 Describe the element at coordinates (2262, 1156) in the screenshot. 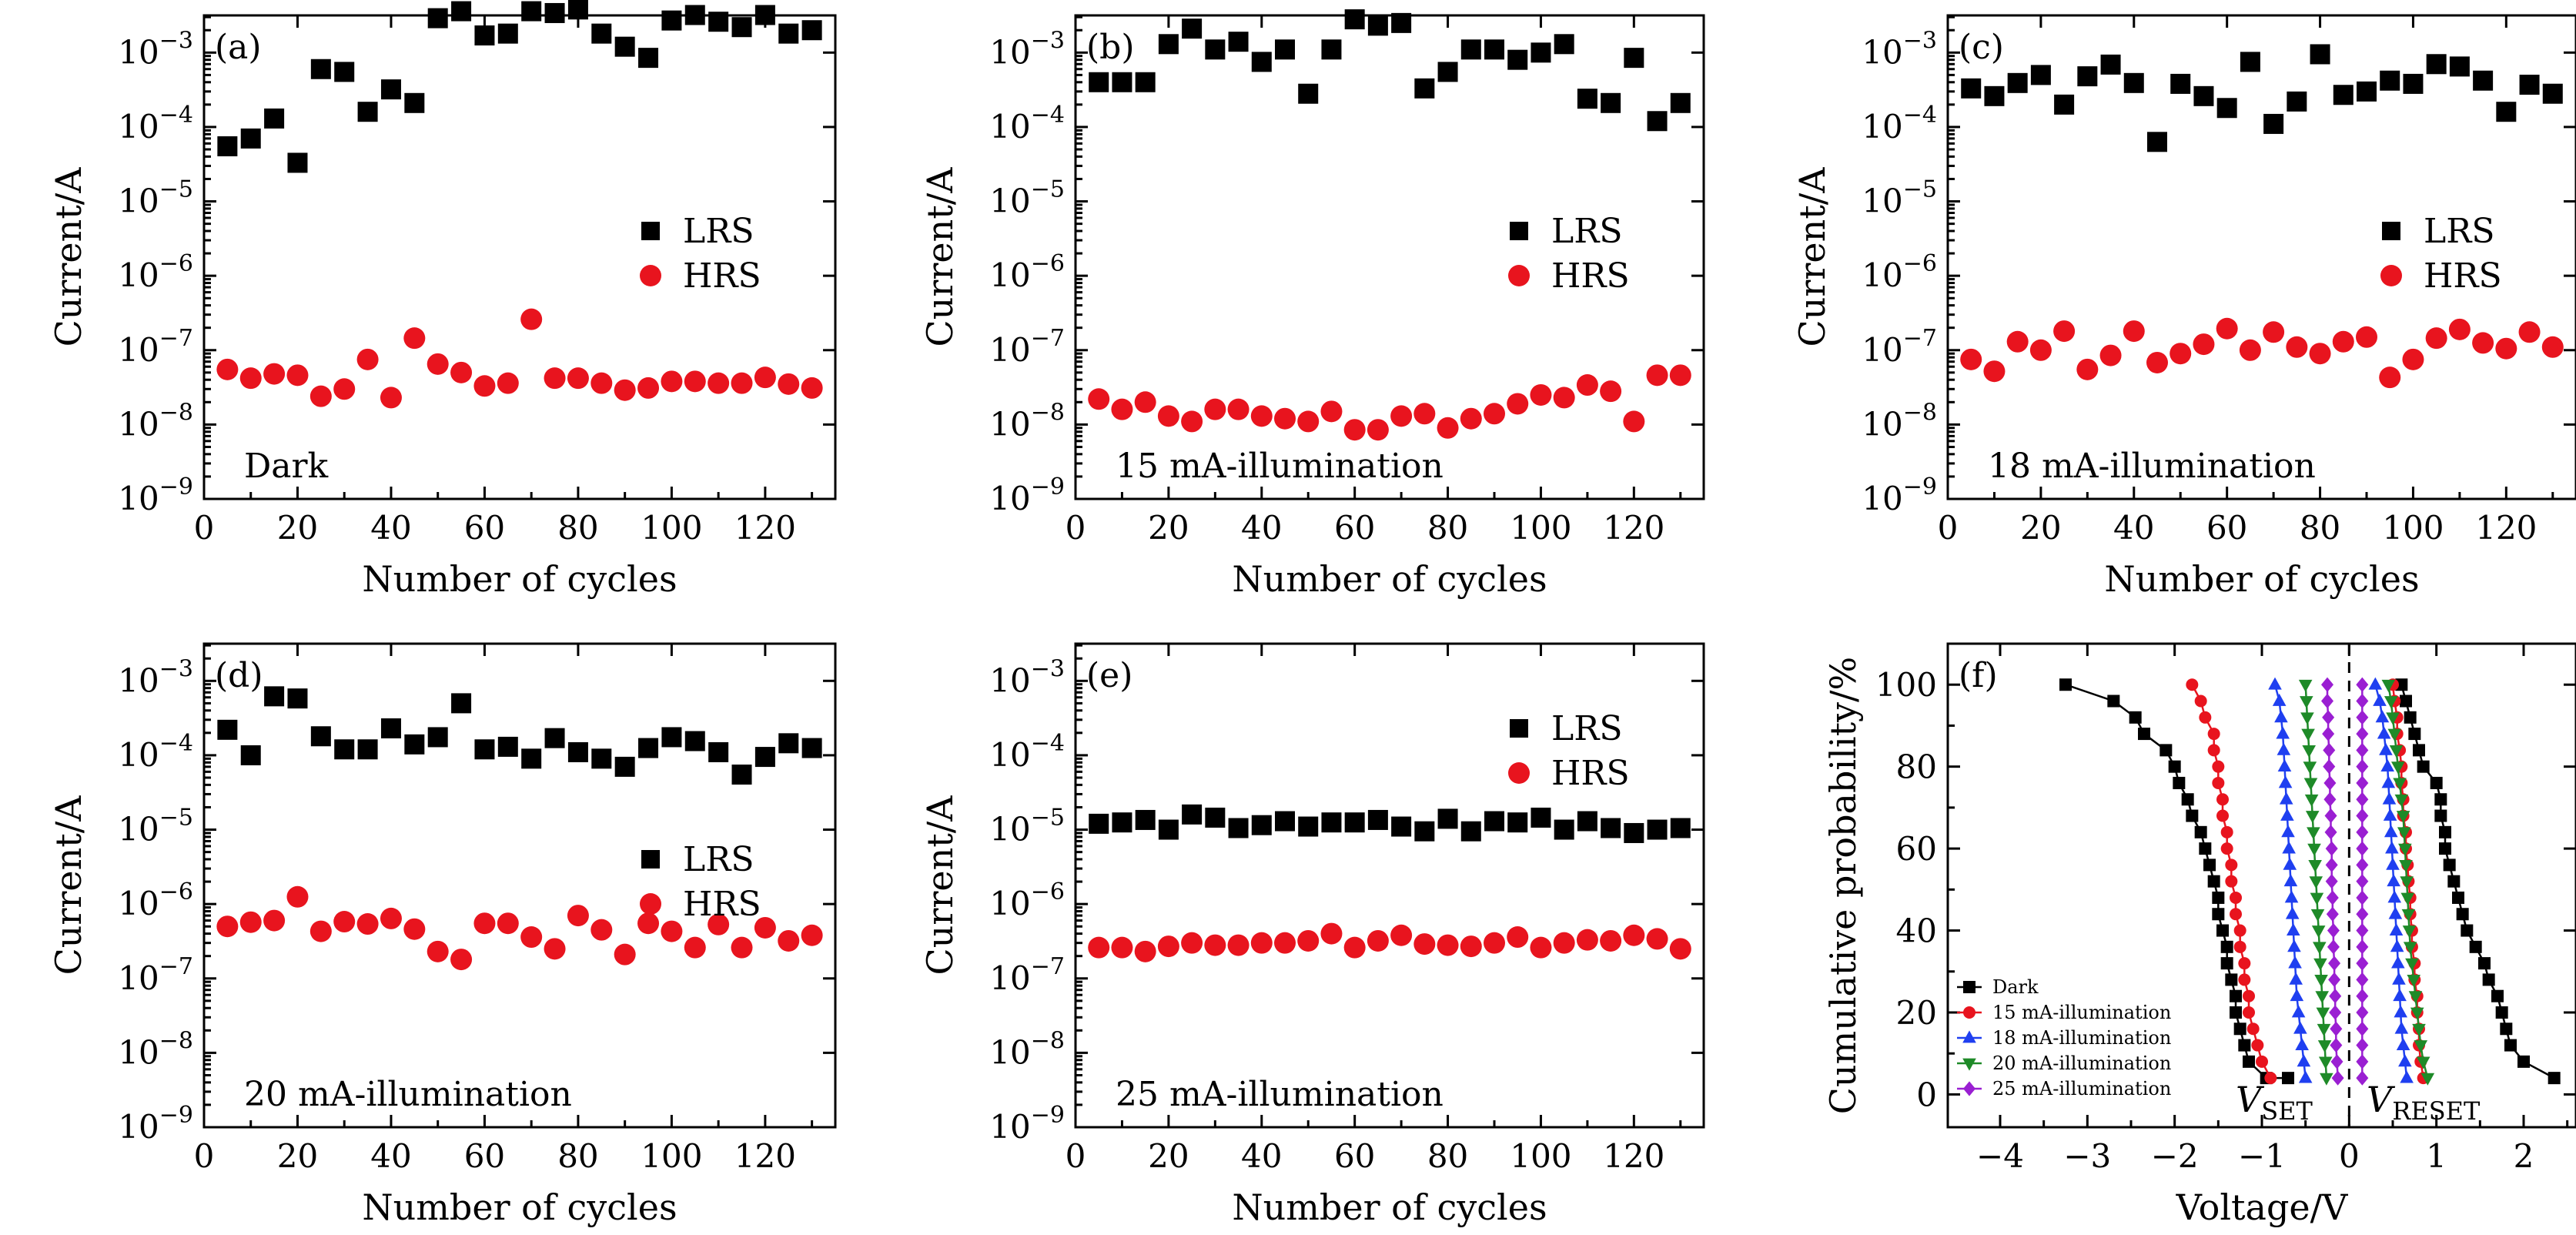

I see `x-tick-label: −1` at that location.